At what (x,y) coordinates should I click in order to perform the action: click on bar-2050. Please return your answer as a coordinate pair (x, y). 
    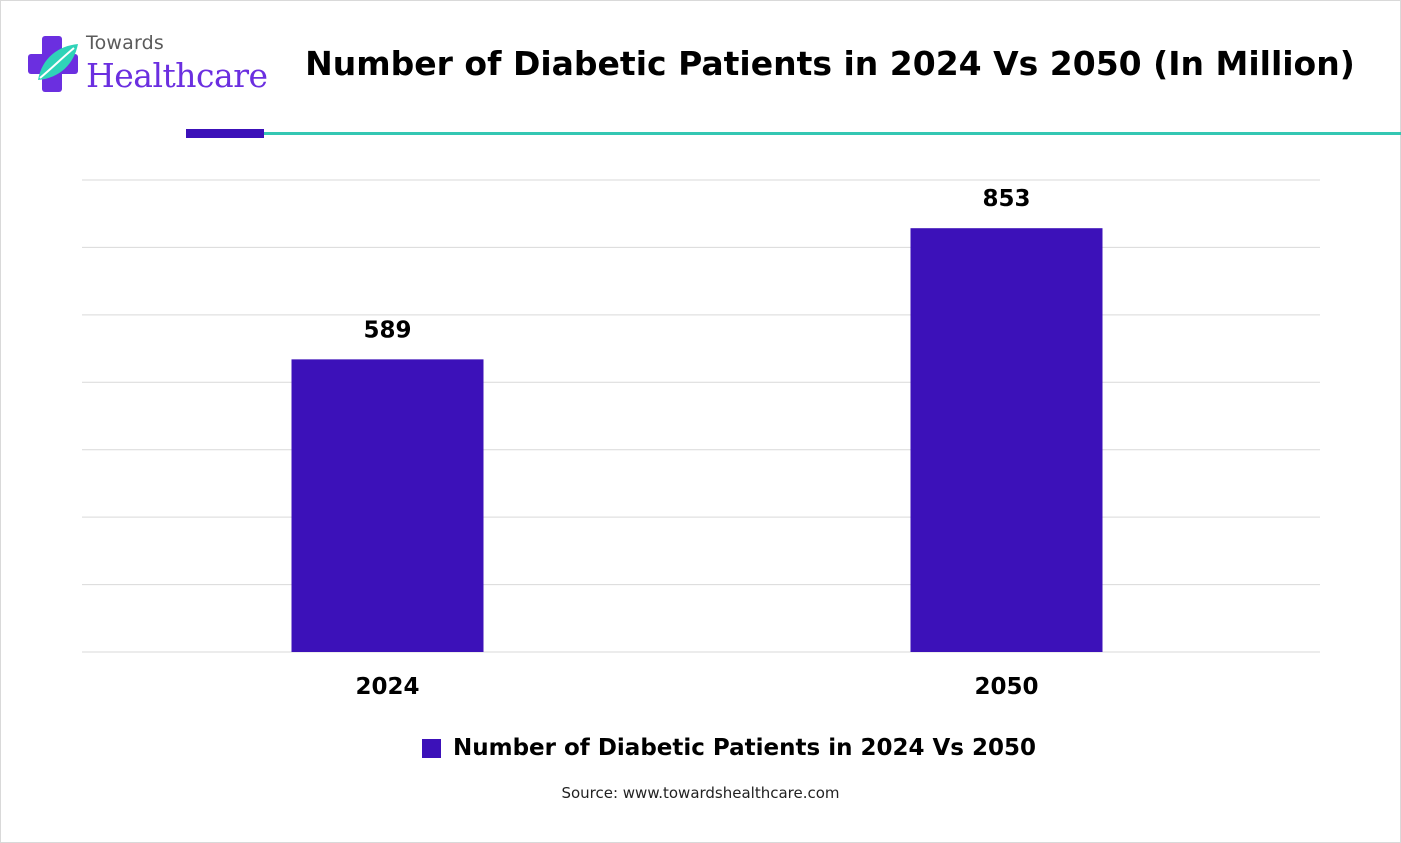
    Looking at the image, I should click on (1006, 440).